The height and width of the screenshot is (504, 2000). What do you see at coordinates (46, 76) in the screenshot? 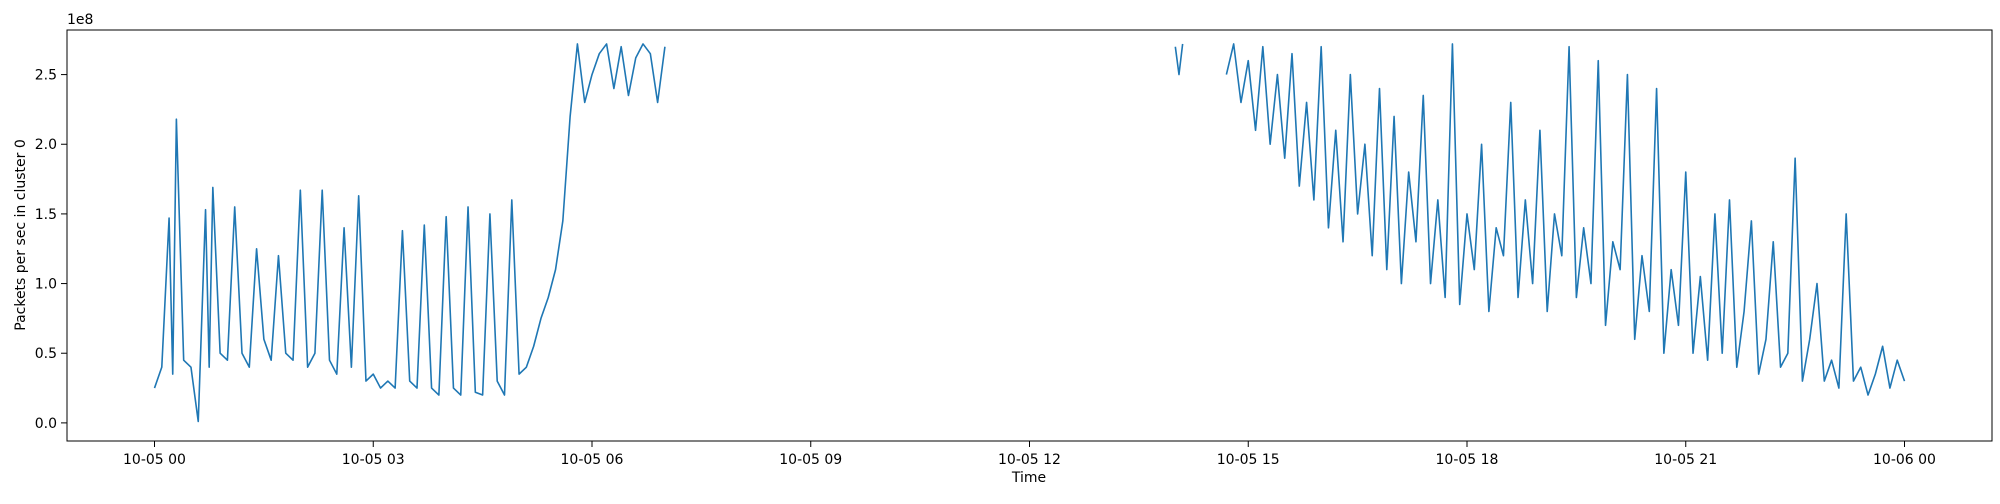
I see `y-tick-label: 2.5` at bounding box center [46, 76].